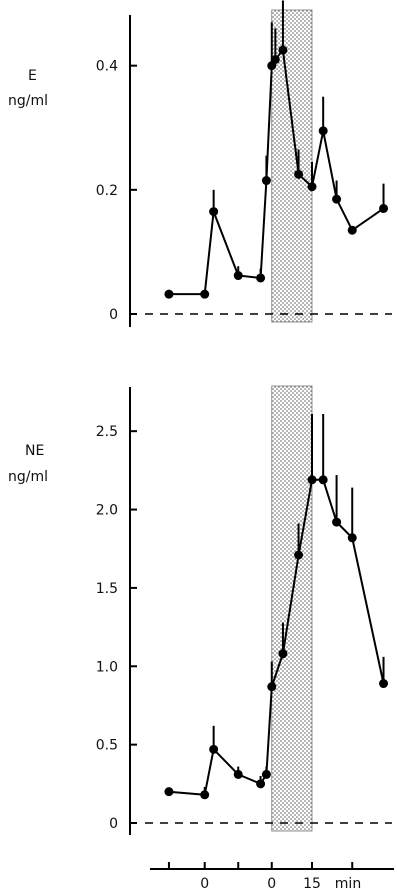  I want to click on y-tick-label: 2.0, so click(107, 511).